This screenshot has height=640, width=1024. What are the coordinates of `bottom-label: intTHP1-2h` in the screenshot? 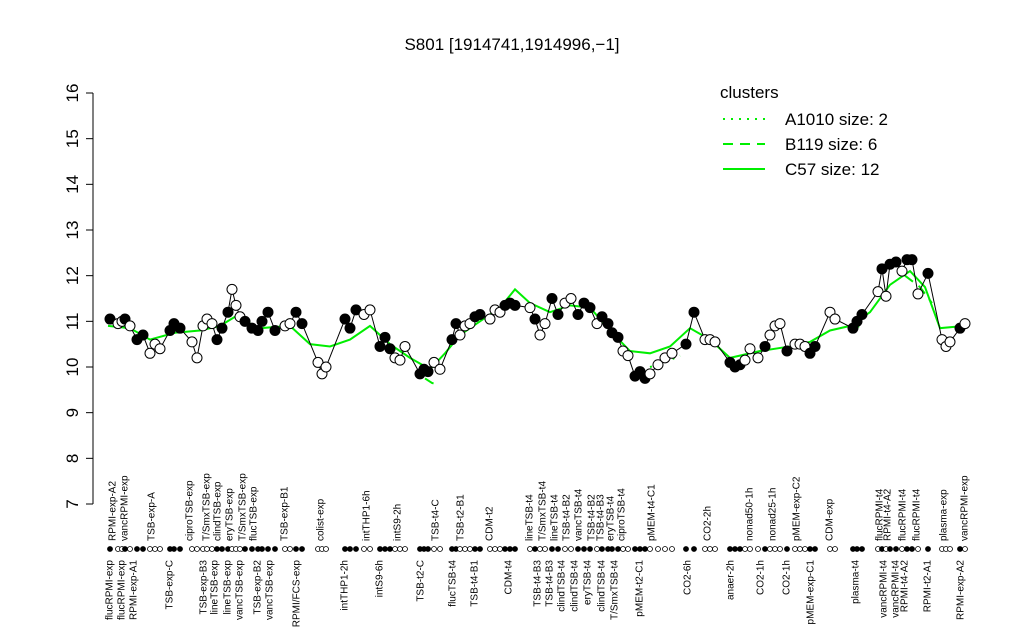 It's located at (345, 585).